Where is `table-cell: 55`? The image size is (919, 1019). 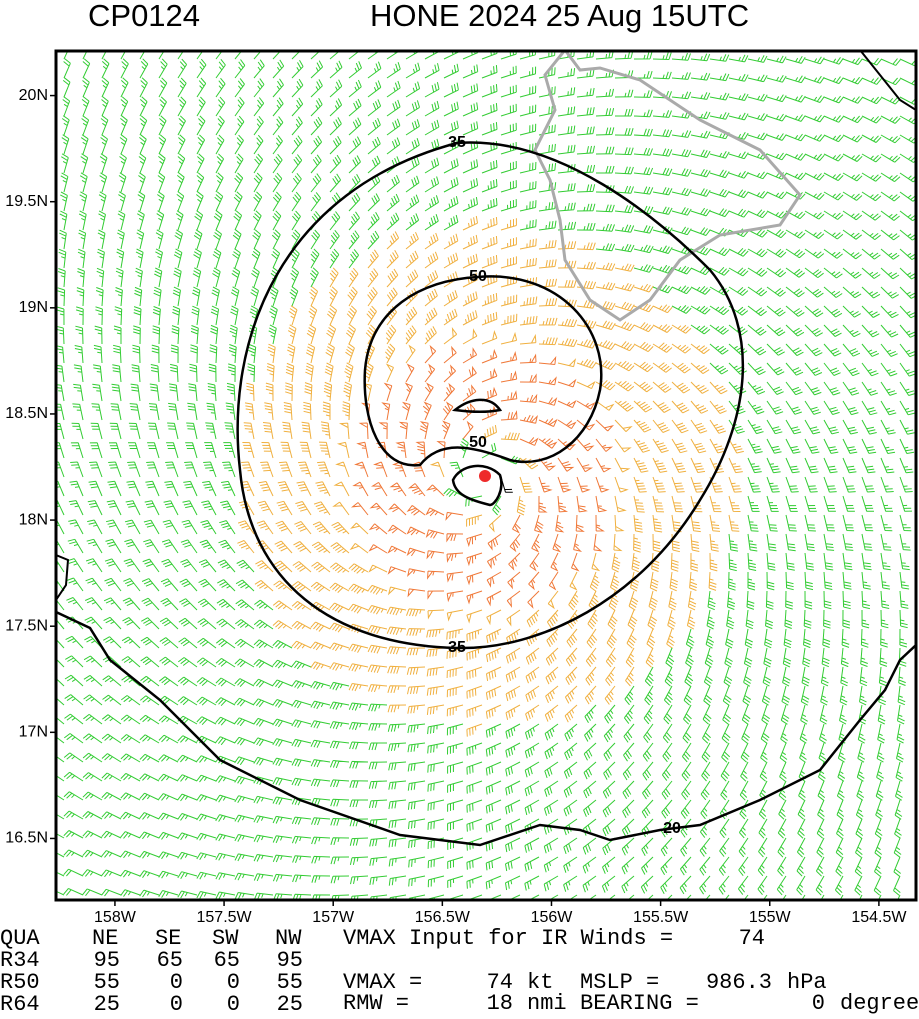 table-cell: 55 is located at coordinates (107, 982).